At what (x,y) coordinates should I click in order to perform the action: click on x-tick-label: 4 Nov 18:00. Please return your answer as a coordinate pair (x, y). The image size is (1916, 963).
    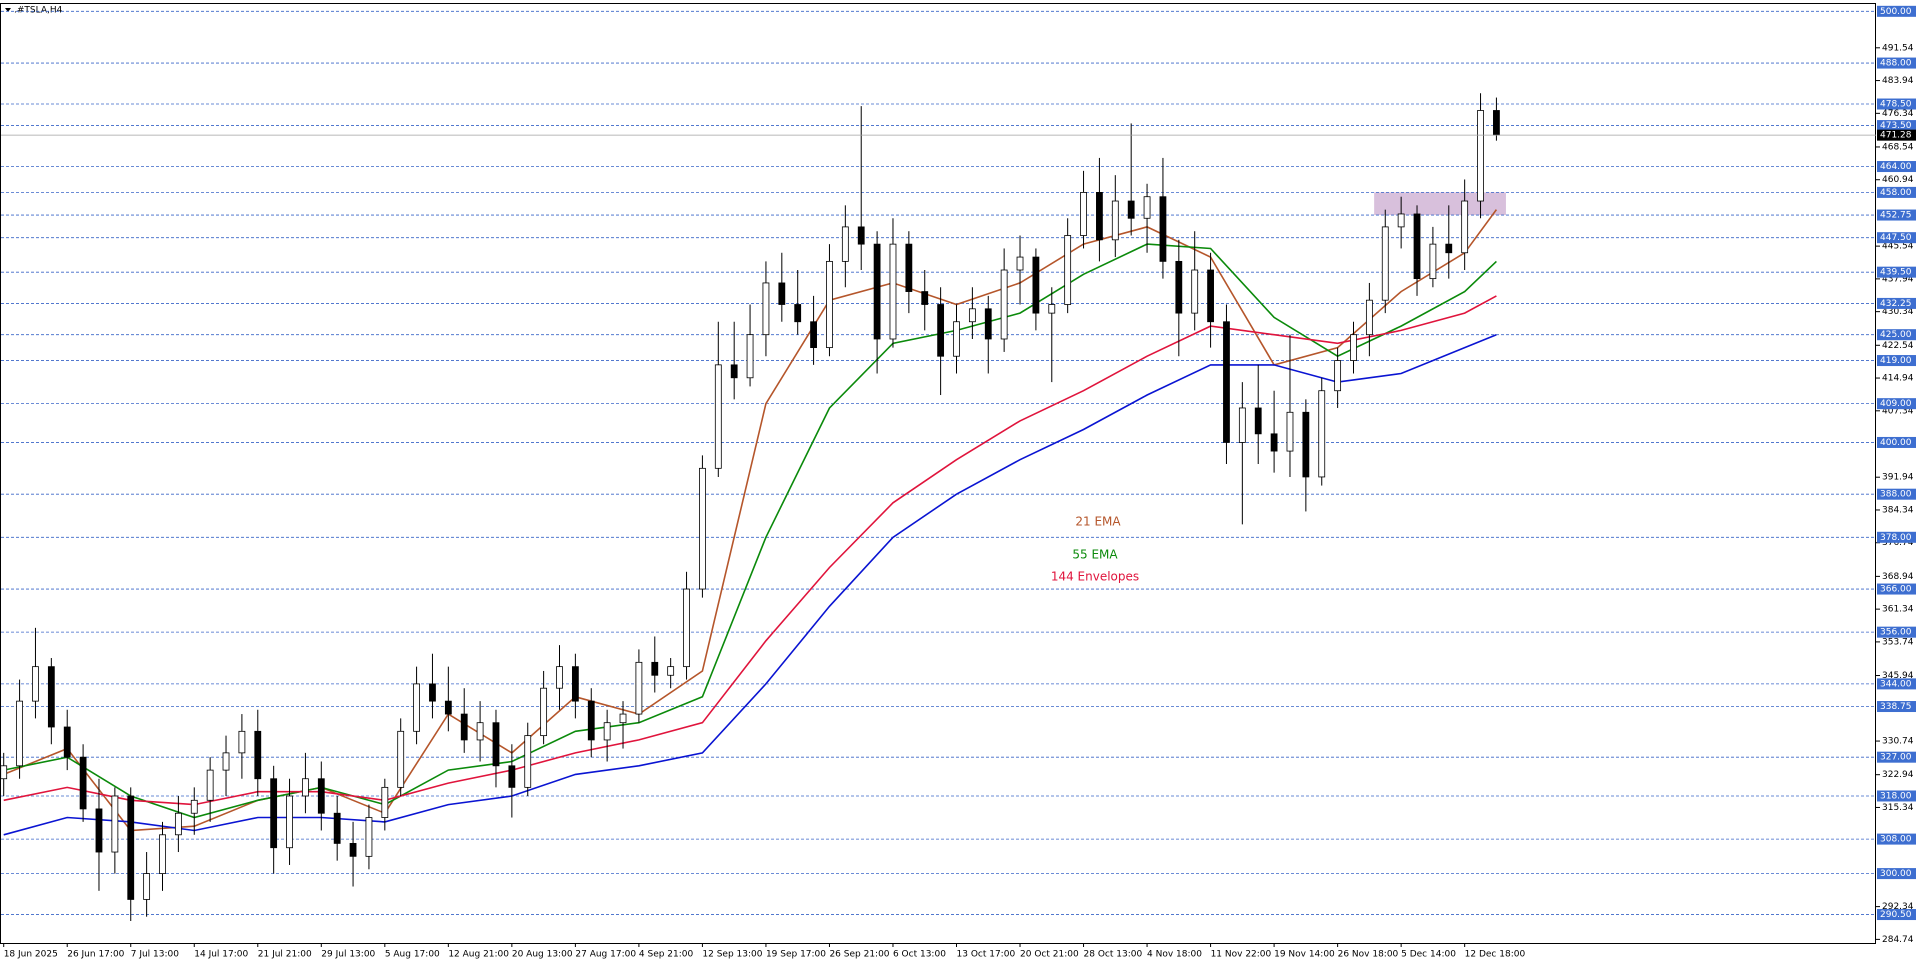
    Looking at the image, I should click on (1174, 955).